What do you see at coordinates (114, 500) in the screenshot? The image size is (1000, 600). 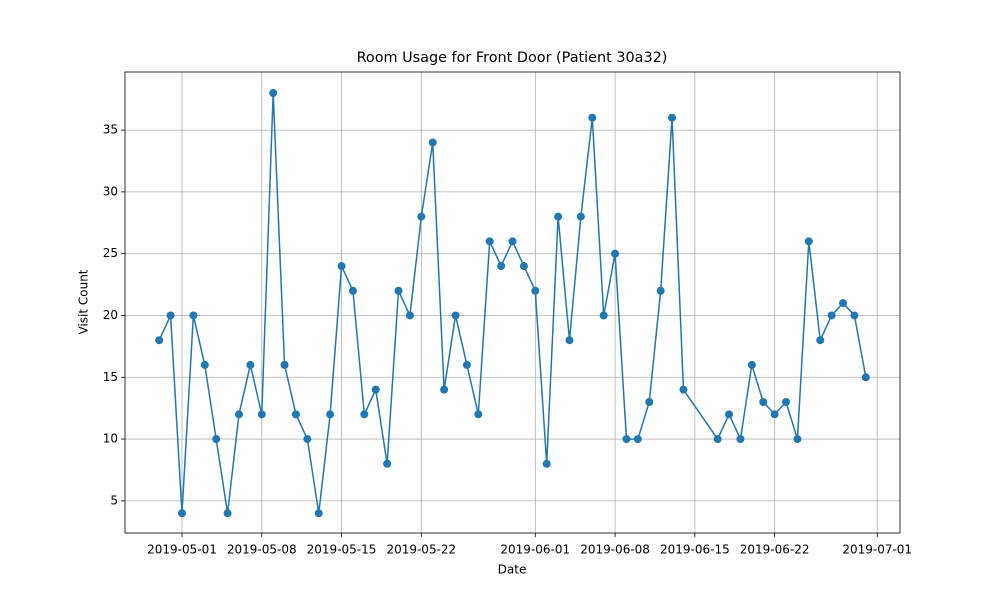 I see `y-tick-label: 5` at bounding box center [114, 500].